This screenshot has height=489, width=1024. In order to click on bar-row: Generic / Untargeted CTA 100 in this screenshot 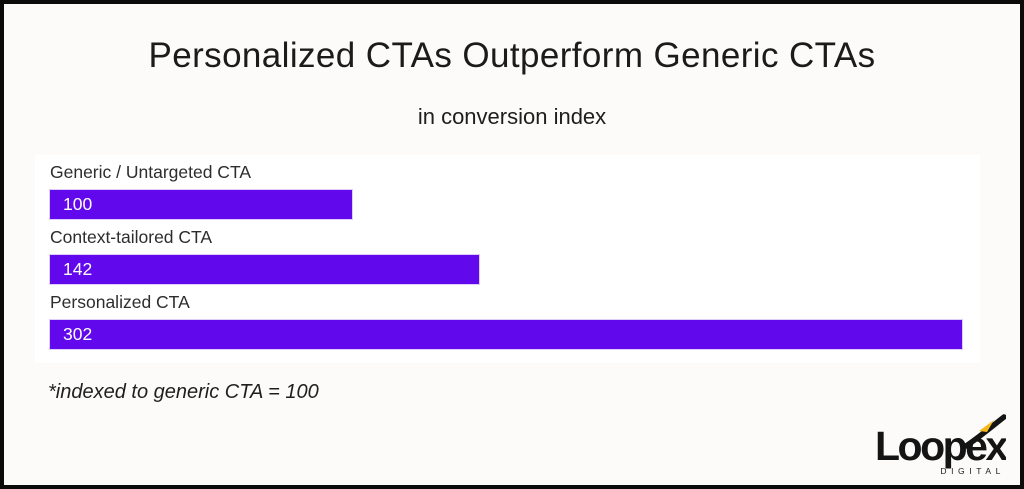, I will do `click(506, 190)`.